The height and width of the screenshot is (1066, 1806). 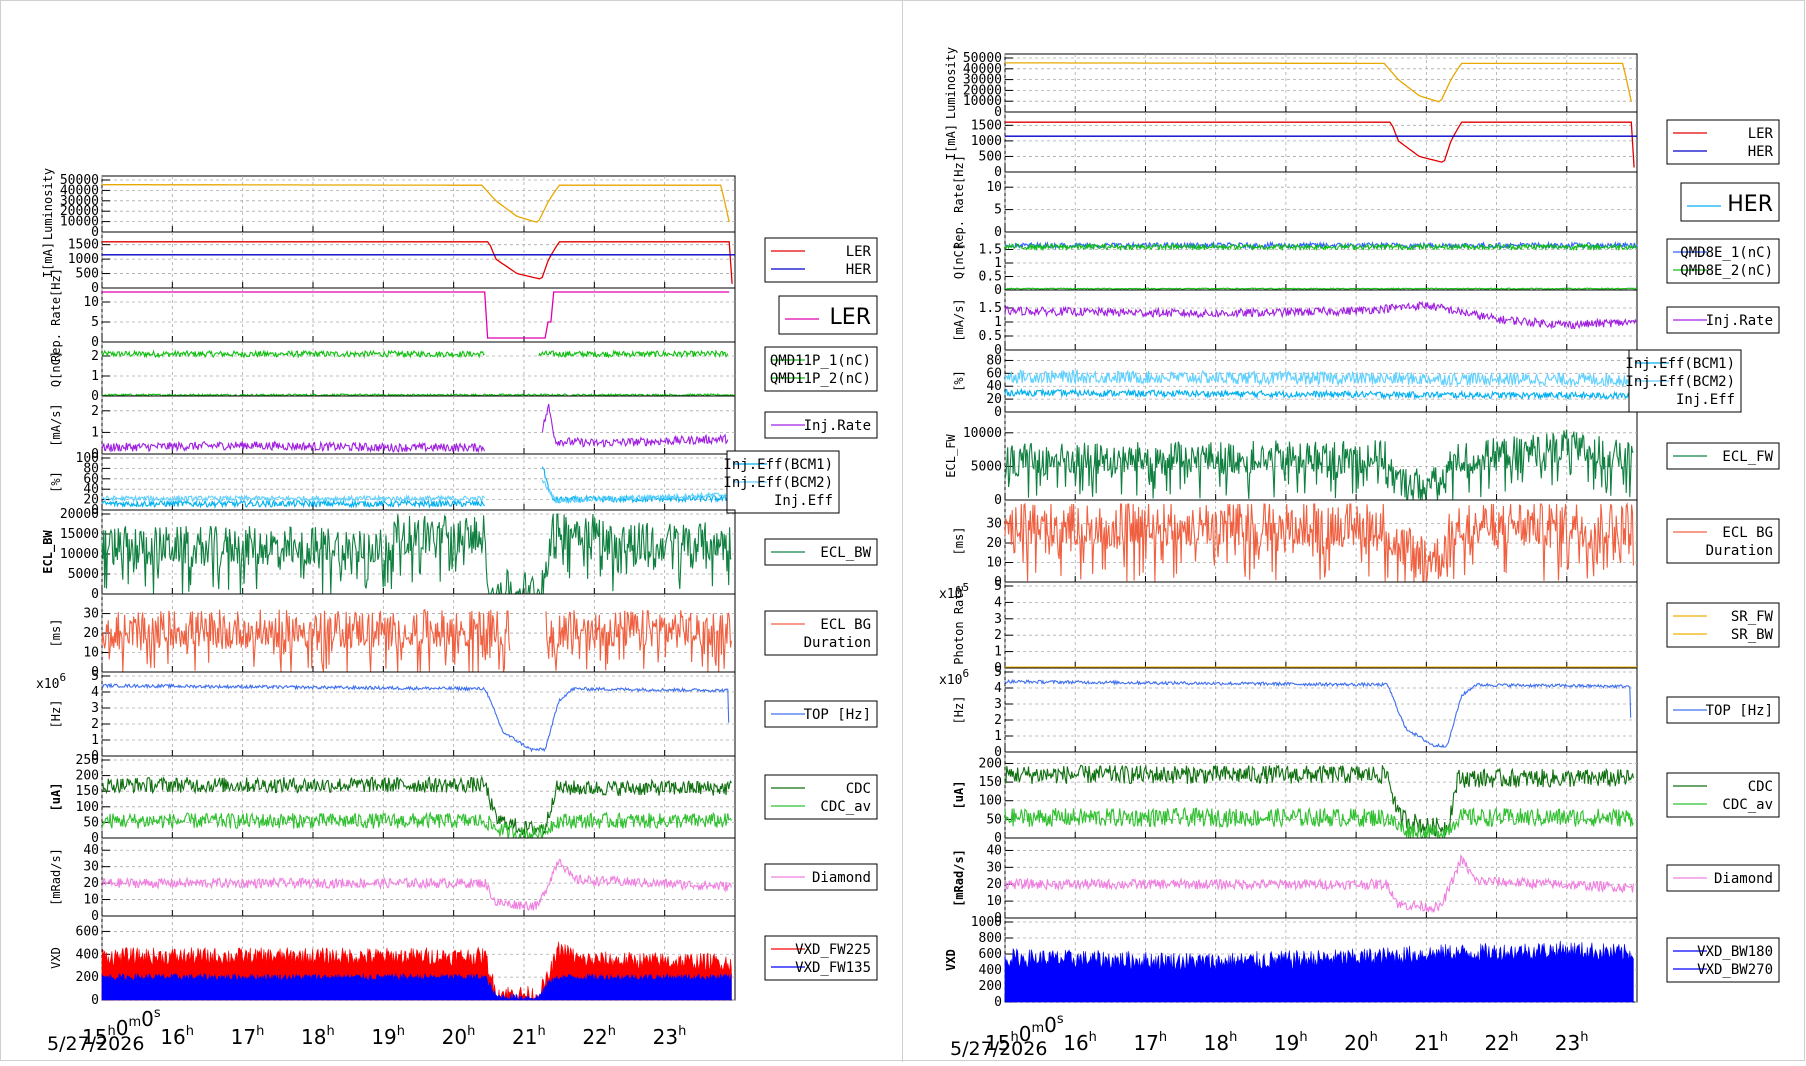 I want to click on legend-ecl: ECL_BW, so click(x=821, y=552).